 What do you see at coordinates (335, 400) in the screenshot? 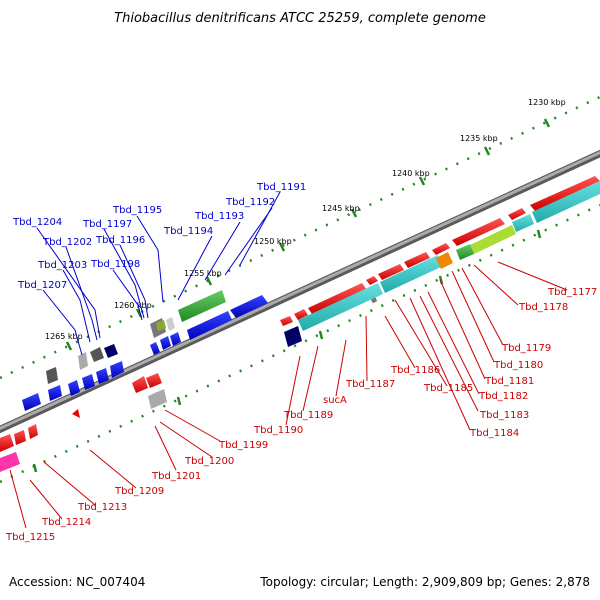
I see `gene-label: sucA` at bounding box center [335, 400].